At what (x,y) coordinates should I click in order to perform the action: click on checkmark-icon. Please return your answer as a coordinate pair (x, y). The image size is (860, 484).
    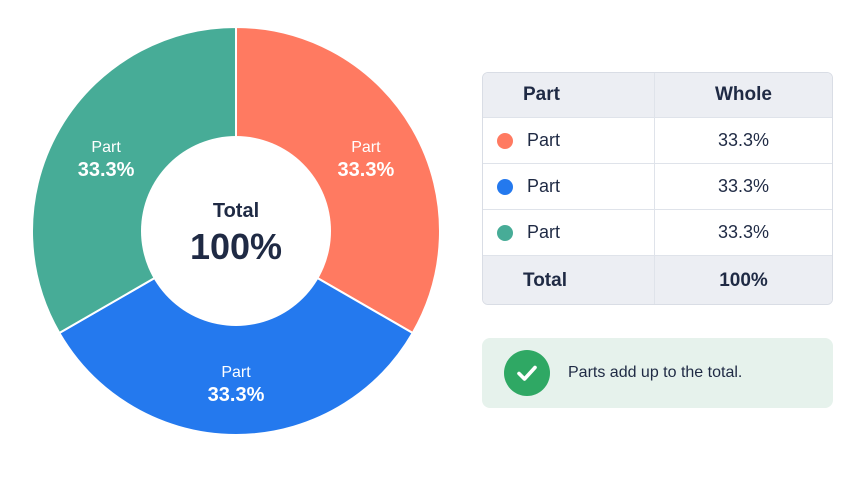
    Looking at the image, I should click on (527, 373).